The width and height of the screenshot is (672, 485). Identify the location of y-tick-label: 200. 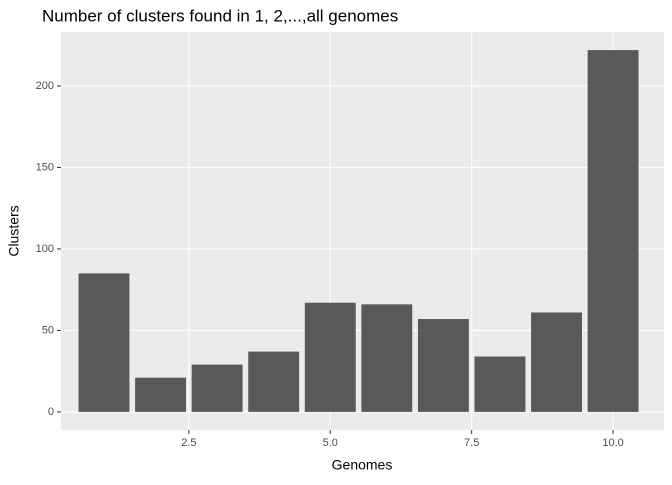
(45, 86).